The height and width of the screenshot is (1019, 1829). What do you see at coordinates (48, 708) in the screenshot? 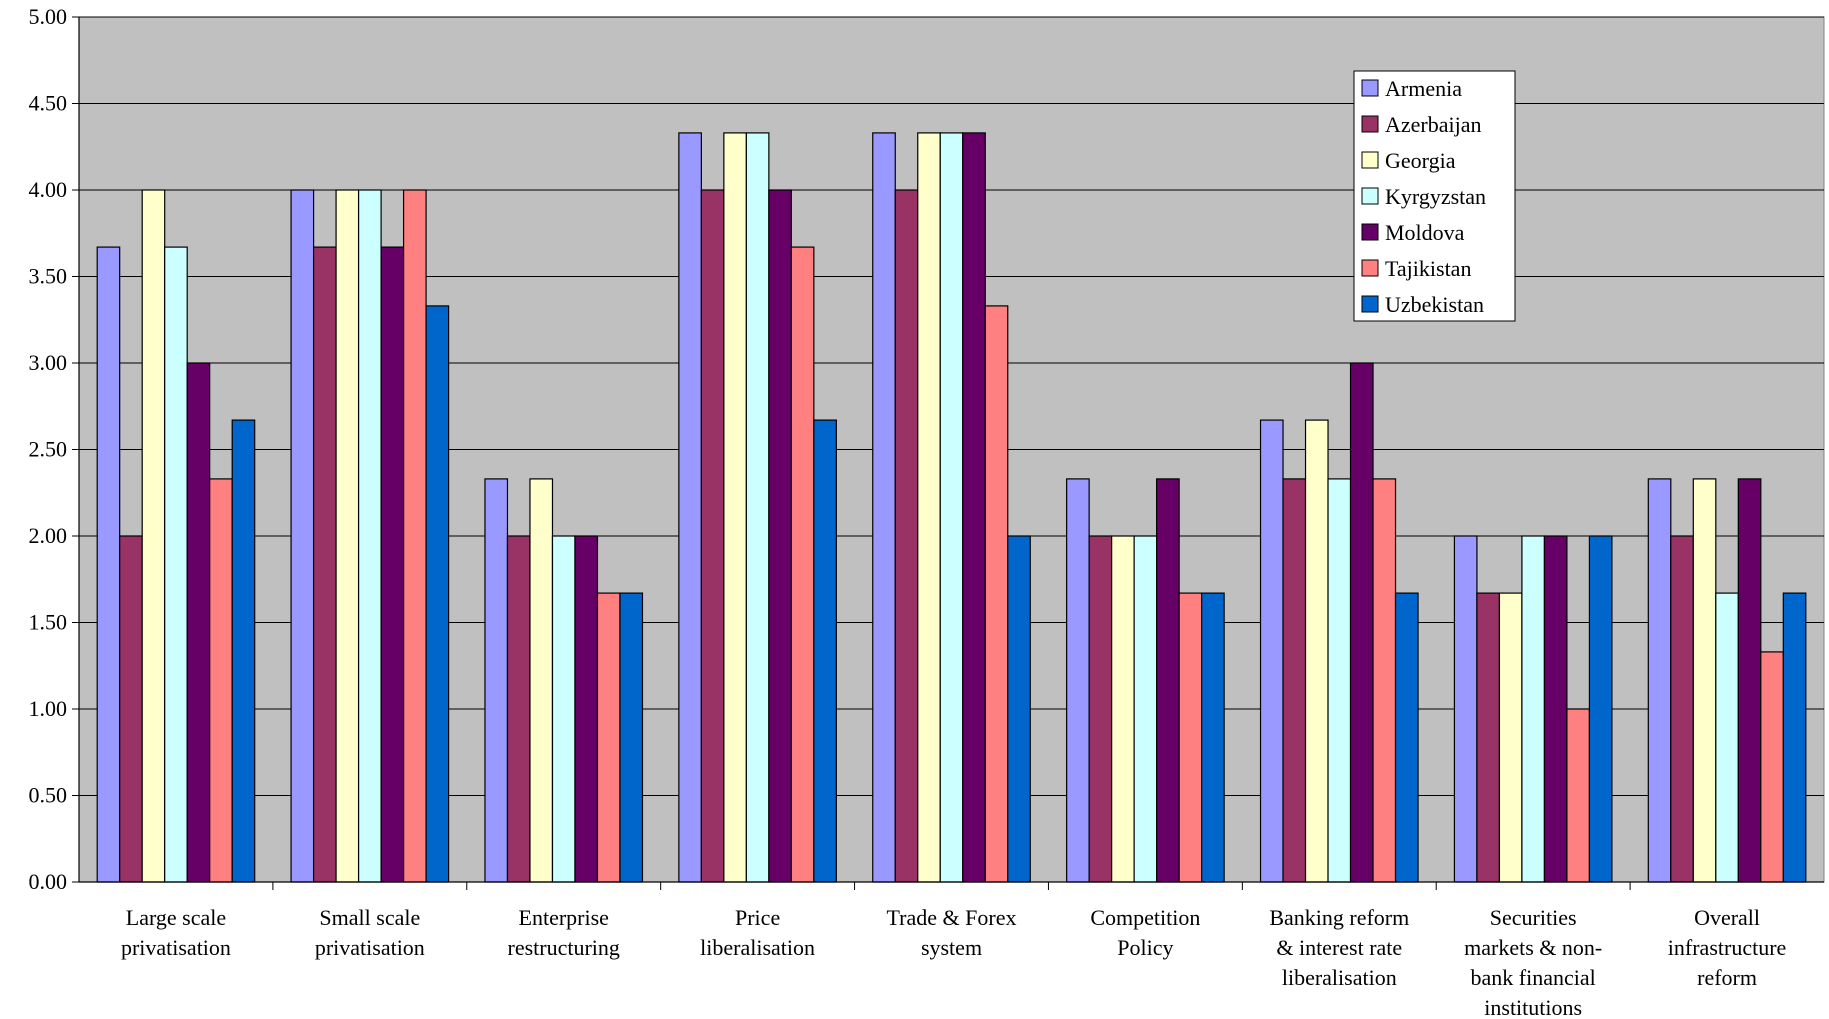
I see `y-tick-label: 1.00` at bounding box center [48, 708].